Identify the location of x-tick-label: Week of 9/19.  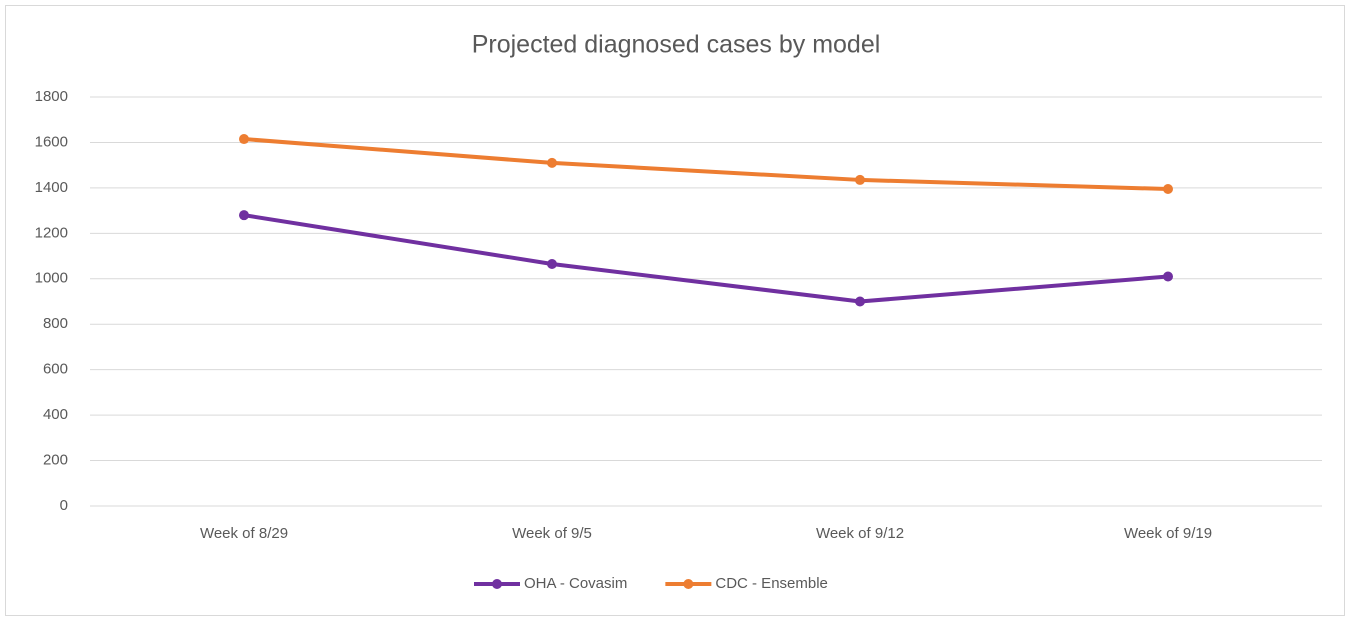
(1168, 533).